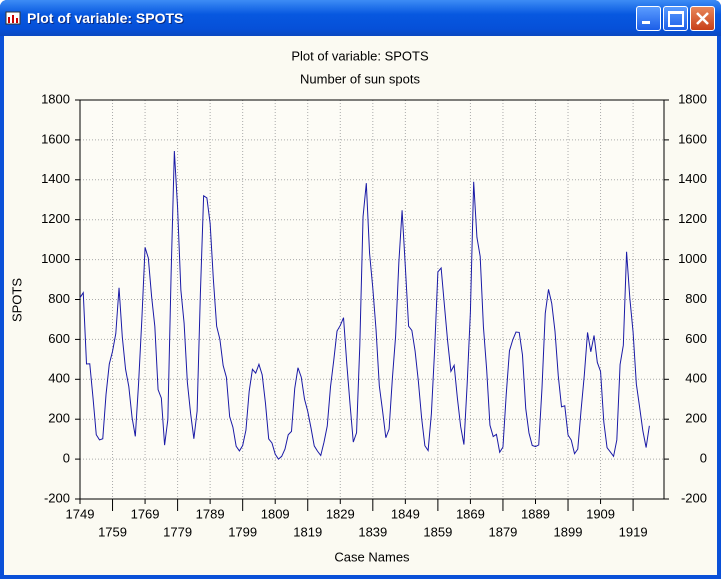  What do you see at coordinates (55, 218) in the screenshot?
I see `y-tick-label: 1200` at bounding box center [55, 218].